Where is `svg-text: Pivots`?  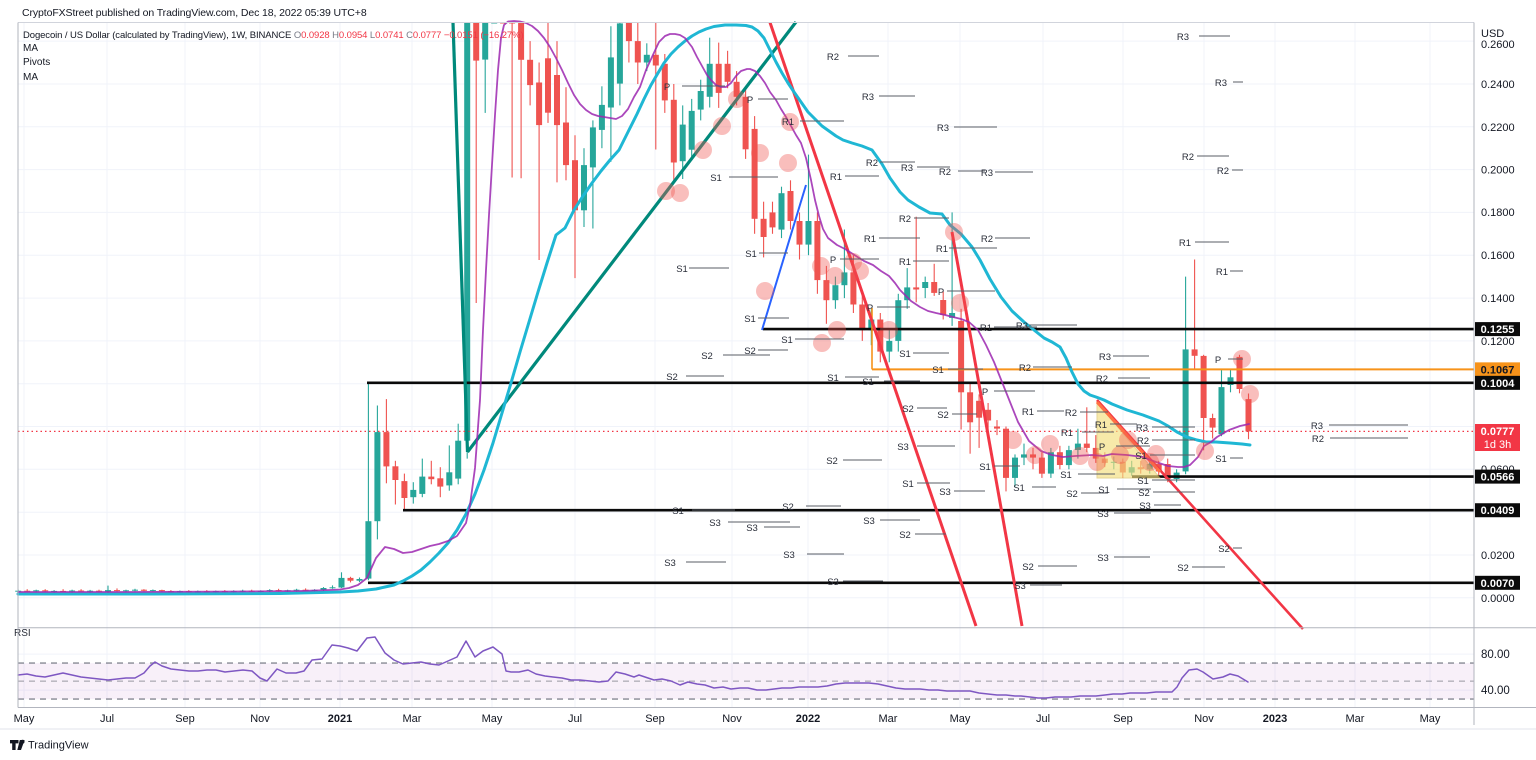 svg-text: Pivots is located at coordinates (36, 62).